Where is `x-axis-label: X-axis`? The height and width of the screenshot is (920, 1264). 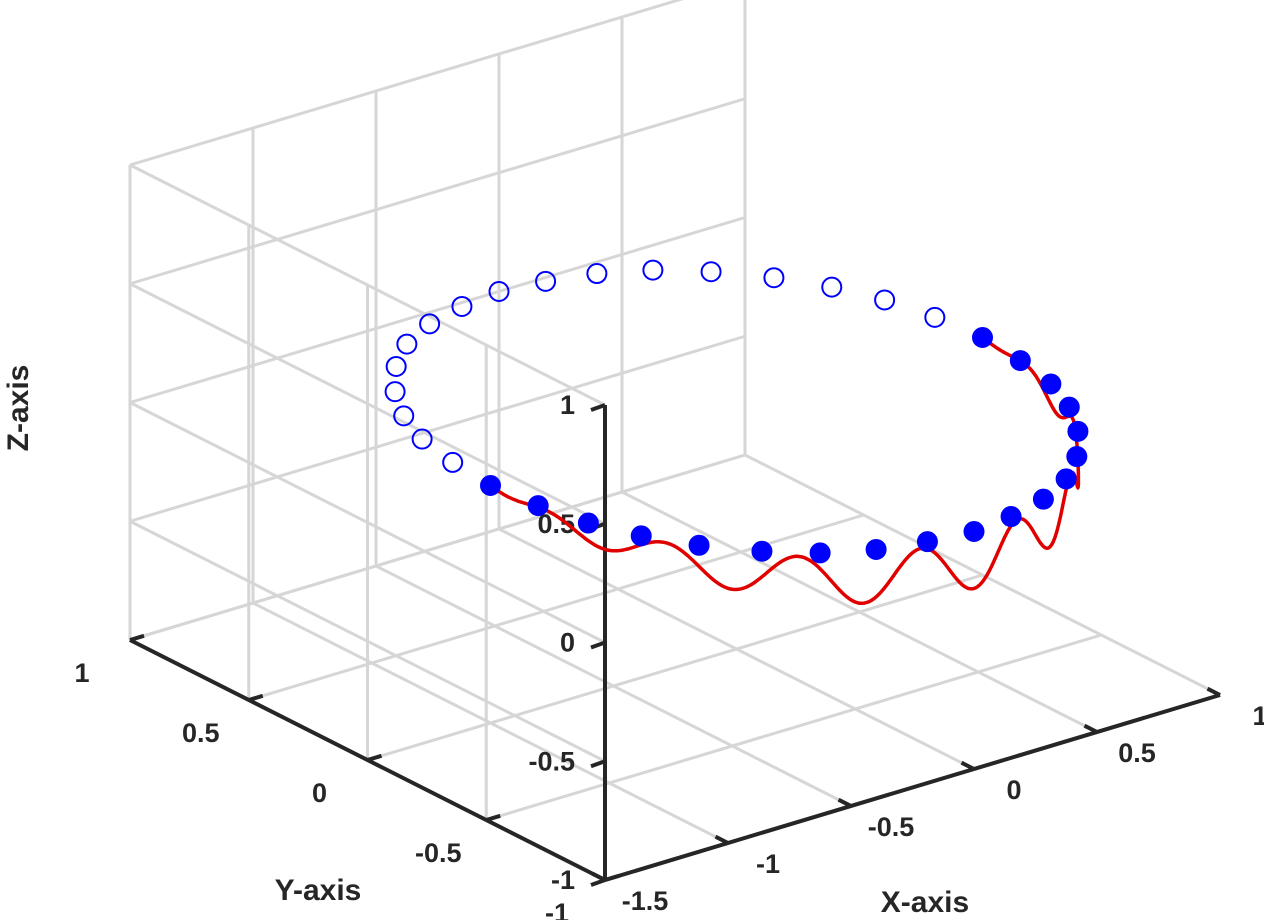 x-axis-label: X-axis is located at coordinates (925, 902).